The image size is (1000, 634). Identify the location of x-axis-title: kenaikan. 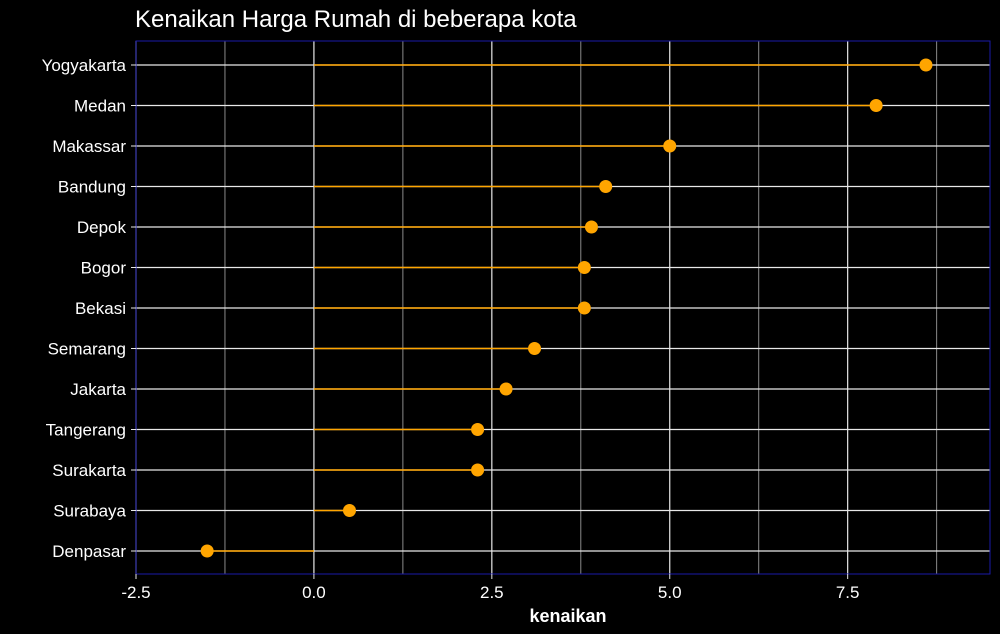
(567, 616).